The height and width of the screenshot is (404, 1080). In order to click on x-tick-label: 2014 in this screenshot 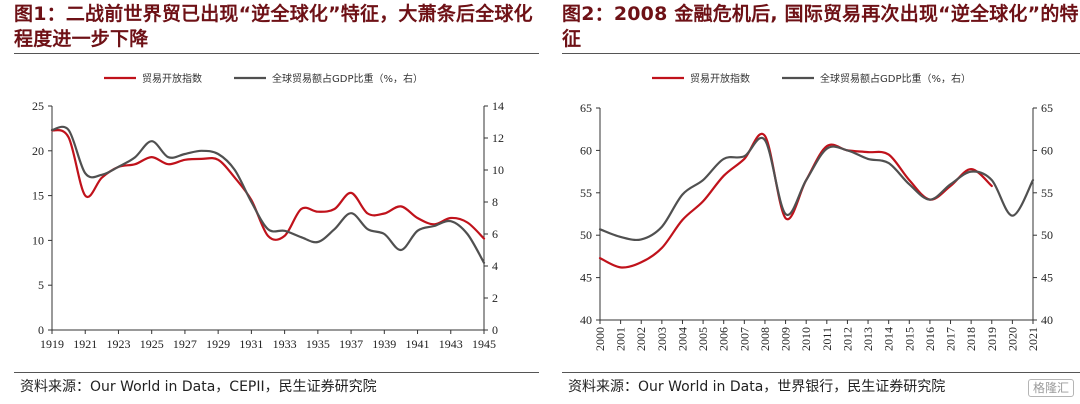, I will do `click(889, 339)`.